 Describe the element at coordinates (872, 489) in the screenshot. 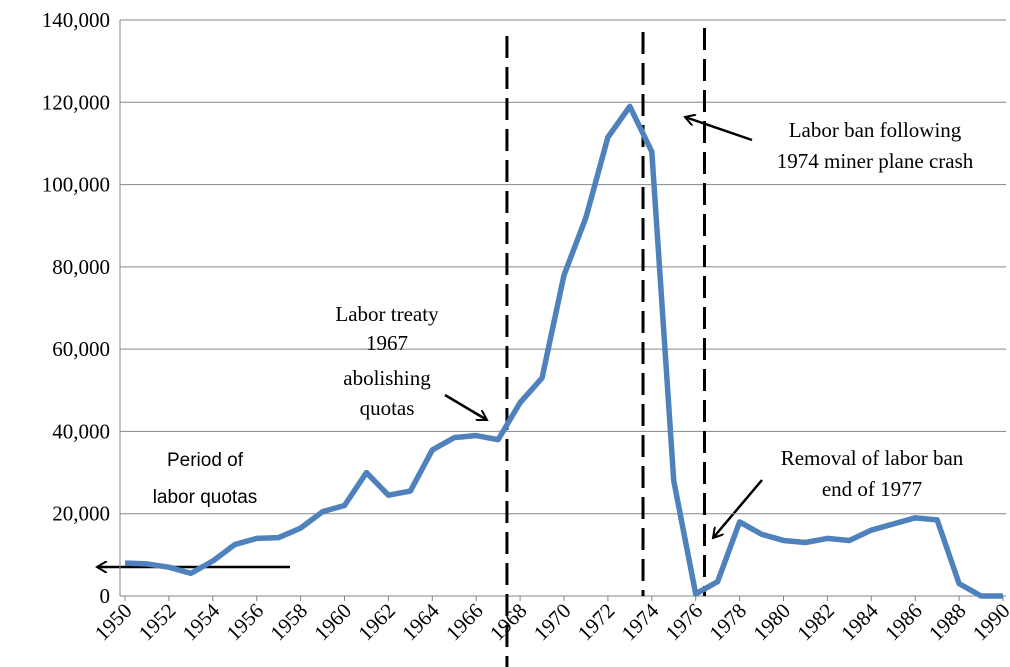

I see `annotation: end of 1977` at that location.